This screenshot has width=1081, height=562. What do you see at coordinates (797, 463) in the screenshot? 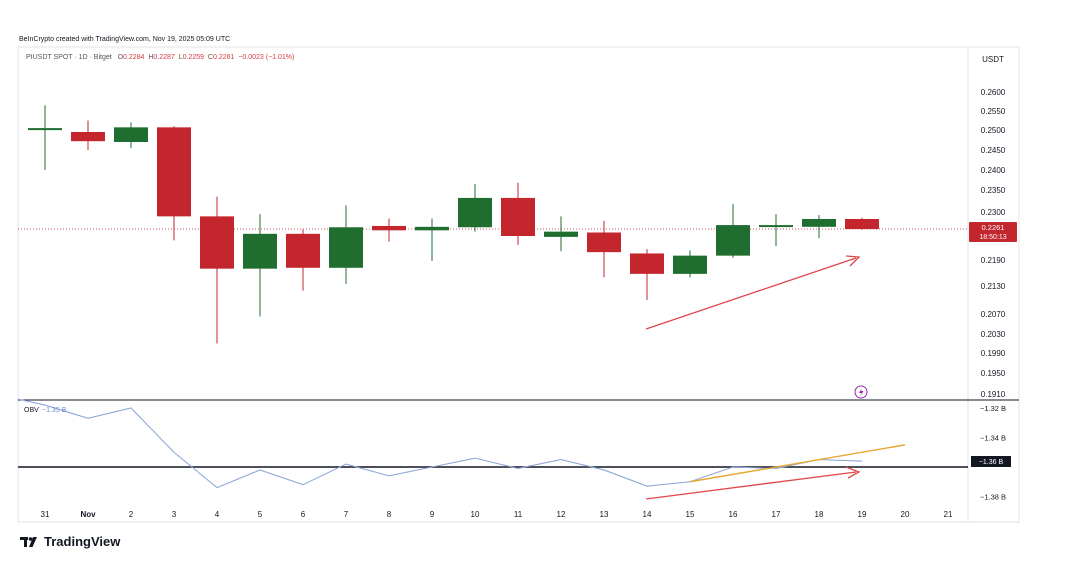
I see `obv-trendline` at bounding box center [797, 463].